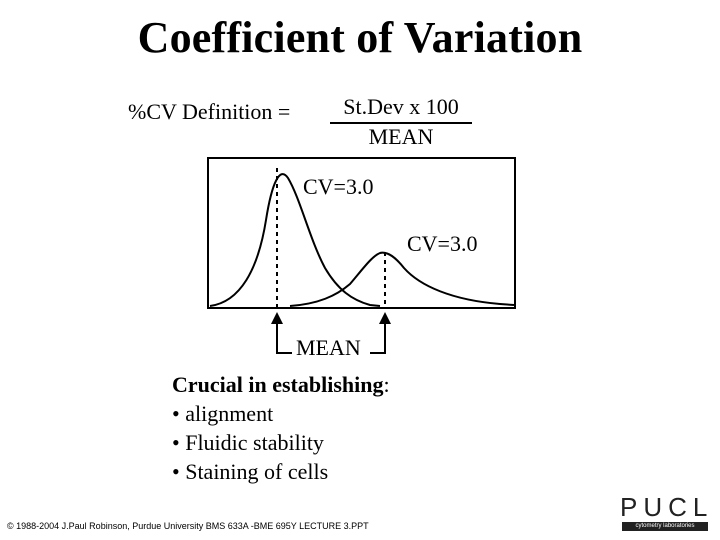 The image size is (720, 540). Describe the element at coordinates (281, 384) in the screenshot. I see `crucial-heading: Crucial in establishing:` at that location.